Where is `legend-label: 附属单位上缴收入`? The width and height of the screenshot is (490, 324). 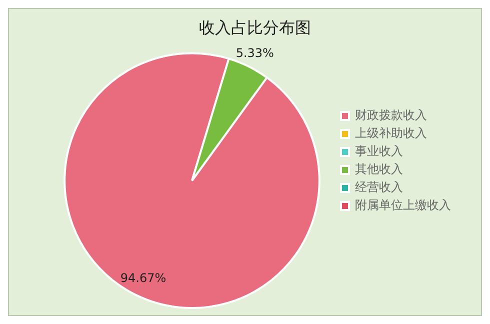
legend-label: 附属单位上缴收入 is located at coordinates (403, 205).